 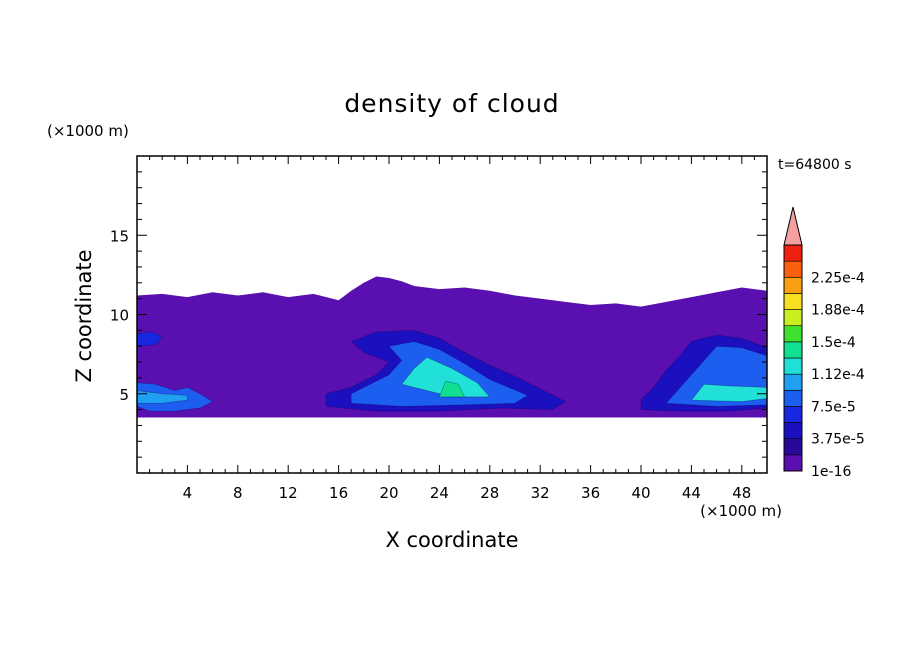 I want to click on x-tick-label: 44, so click(x=691, y=493).